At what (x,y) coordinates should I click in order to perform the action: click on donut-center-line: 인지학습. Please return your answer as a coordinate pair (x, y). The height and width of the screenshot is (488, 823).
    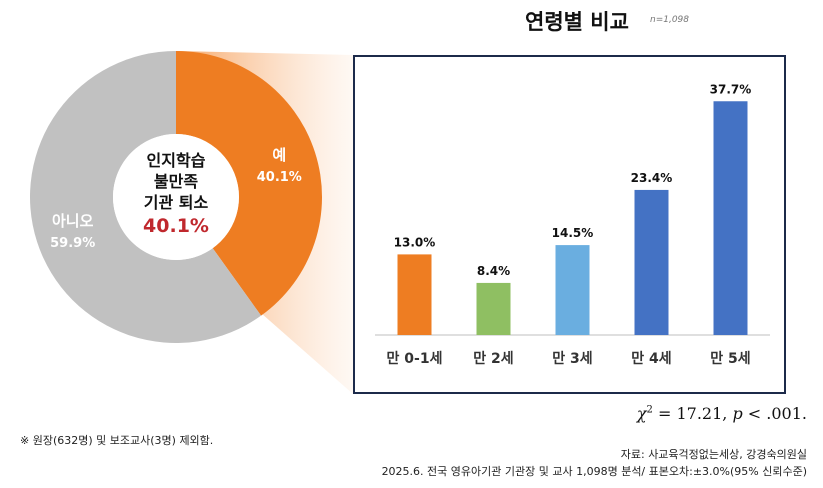
    Looking at the image, I should click on (176, 160).